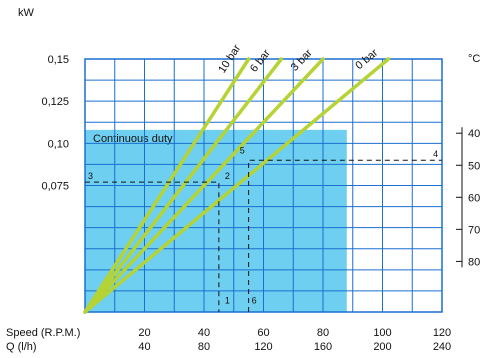  What do you see at coordinates (254, 301) in the screenshot?
I see `point-marker-label: 6` at bounding box center [254, 301].